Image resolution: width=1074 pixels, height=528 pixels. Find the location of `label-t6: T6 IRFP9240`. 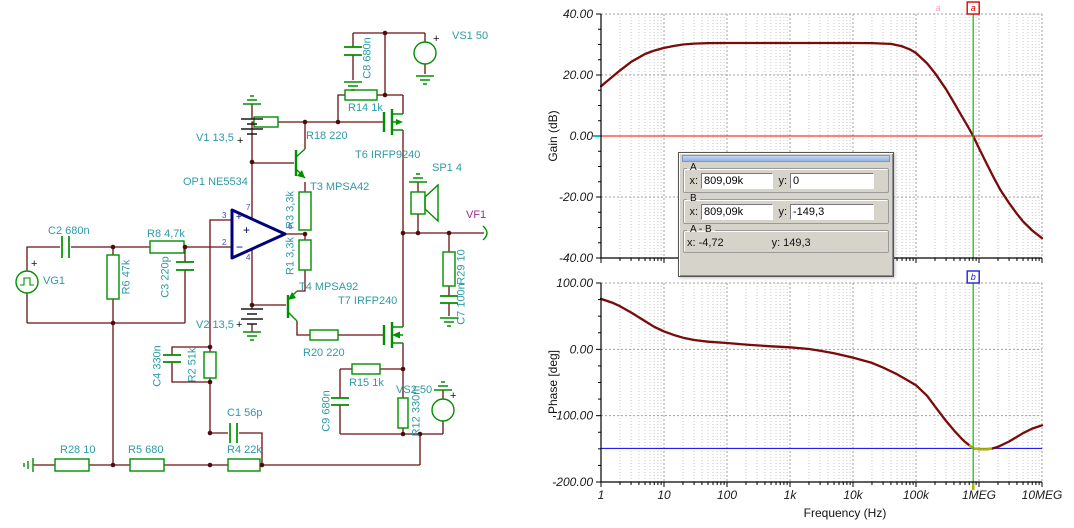

label-t6: T6 IRFP9240 is located at coordinates (388, 155).